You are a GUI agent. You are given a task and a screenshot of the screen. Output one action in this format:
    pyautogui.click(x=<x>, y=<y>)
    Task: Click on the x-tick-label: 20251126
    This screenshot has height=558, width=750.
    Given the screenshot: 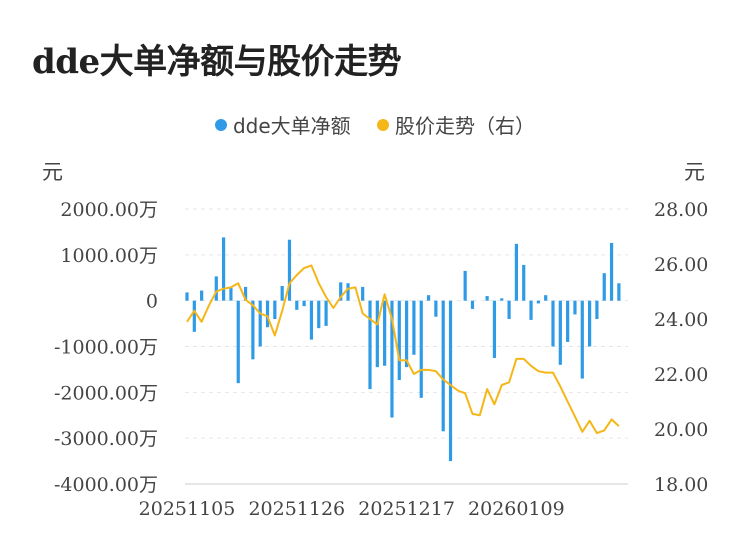 What is the action you would take?
    pyautogui.click(x=296, y=509)
    